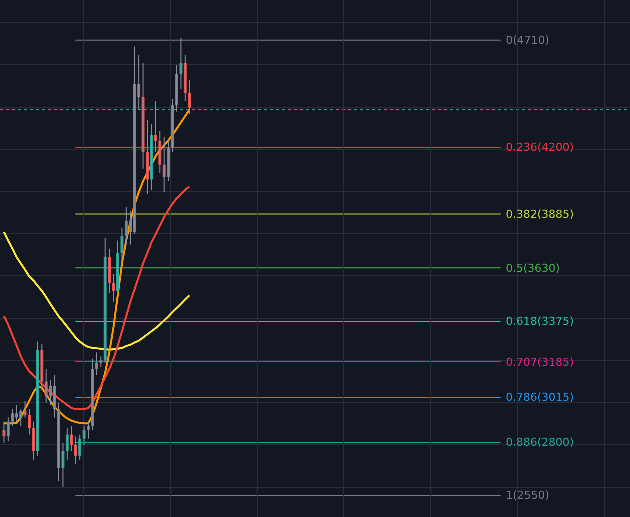 This screenshot has width=630, height=517. What do you see at coordinates (540, 442) in the screenshot?
I see `text: 0.886(2800)` at bounding box center [540, 442].